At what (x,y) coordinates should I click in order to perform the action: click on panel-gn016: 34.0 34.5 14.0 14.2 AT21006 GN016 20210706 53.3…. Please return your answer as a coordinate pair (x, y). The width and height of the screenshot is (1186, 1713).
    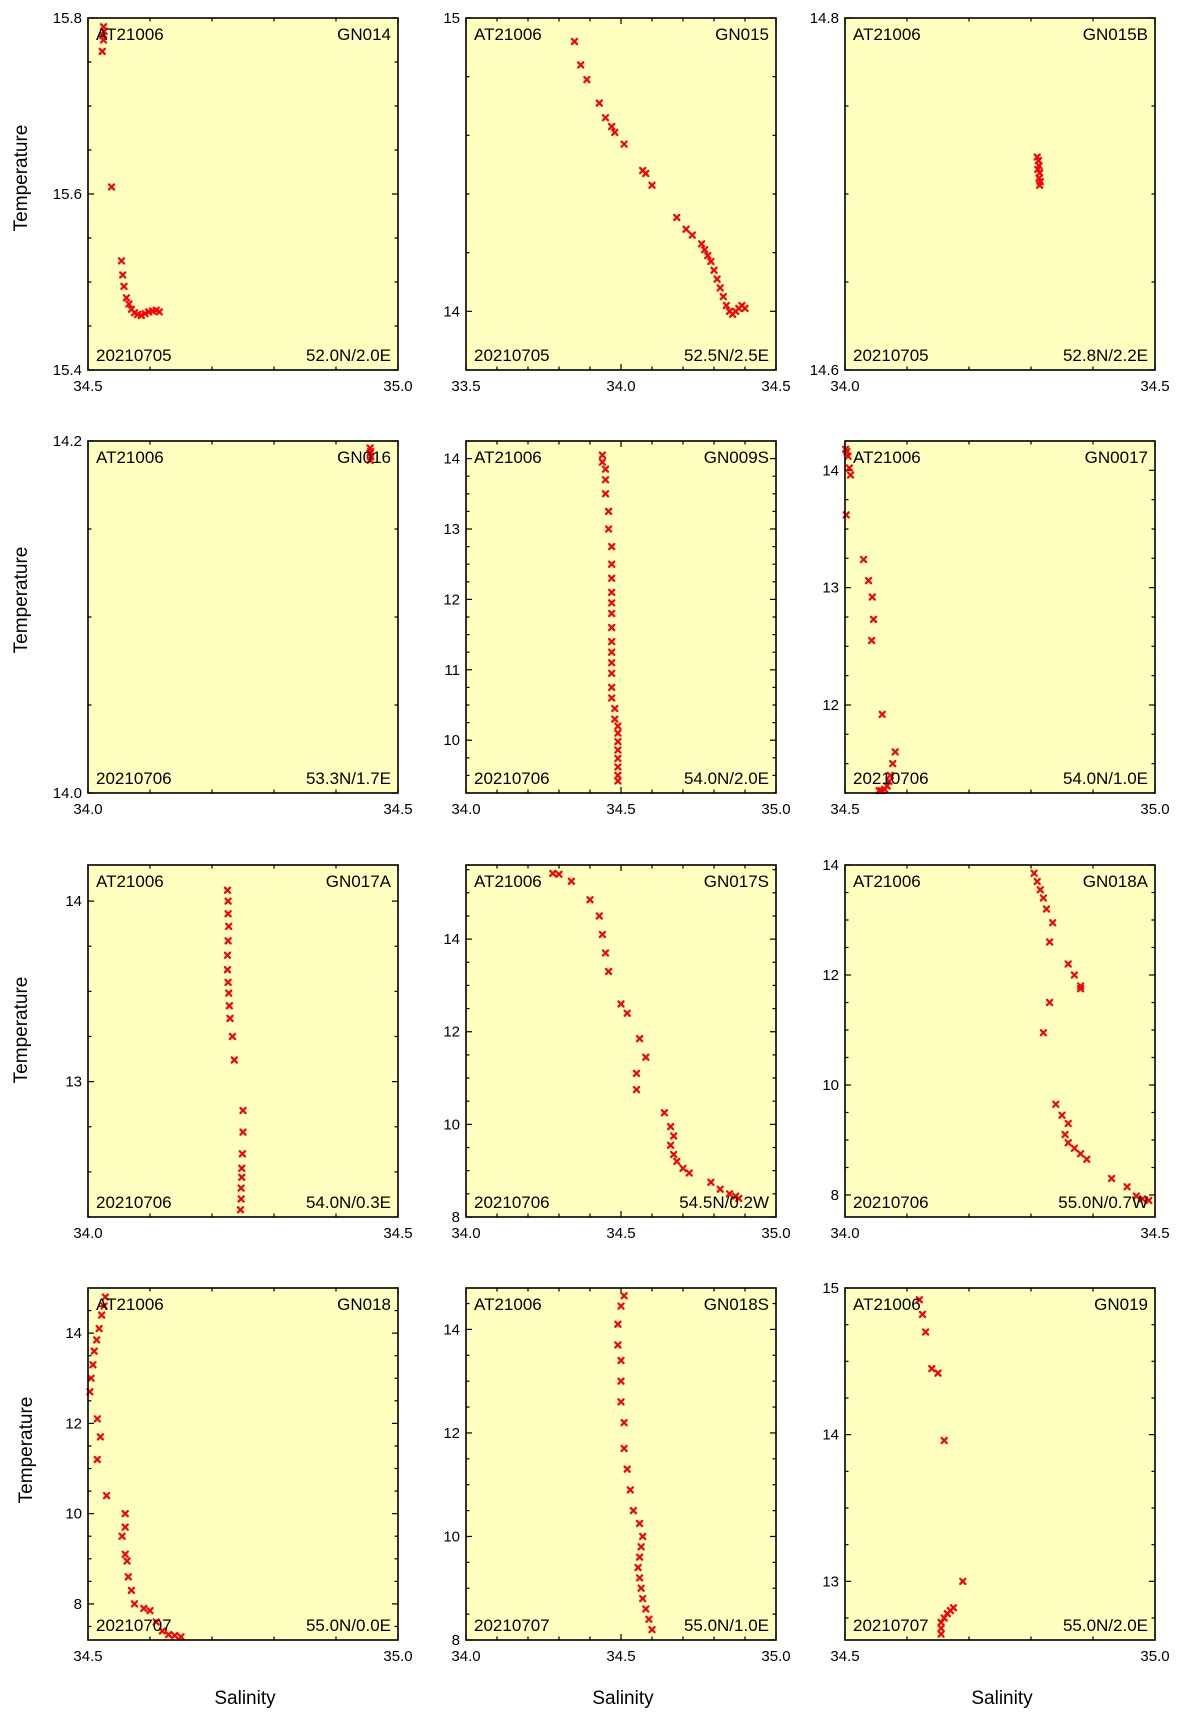
    Looking at the image, I should click on (233, 625).